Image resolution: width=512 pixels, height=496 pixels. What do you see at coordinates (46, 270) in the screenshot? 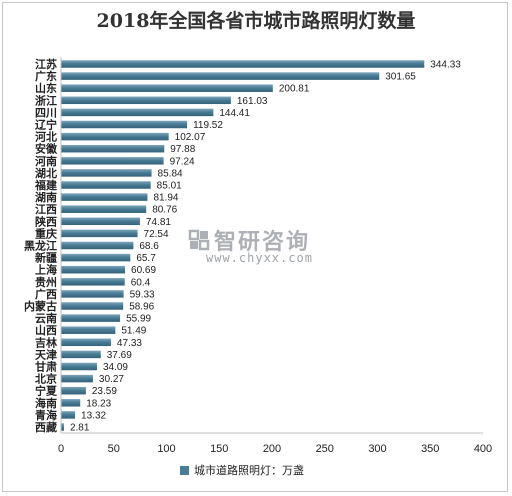
I see `category-label: 上海` at bounding box center [46, 270].